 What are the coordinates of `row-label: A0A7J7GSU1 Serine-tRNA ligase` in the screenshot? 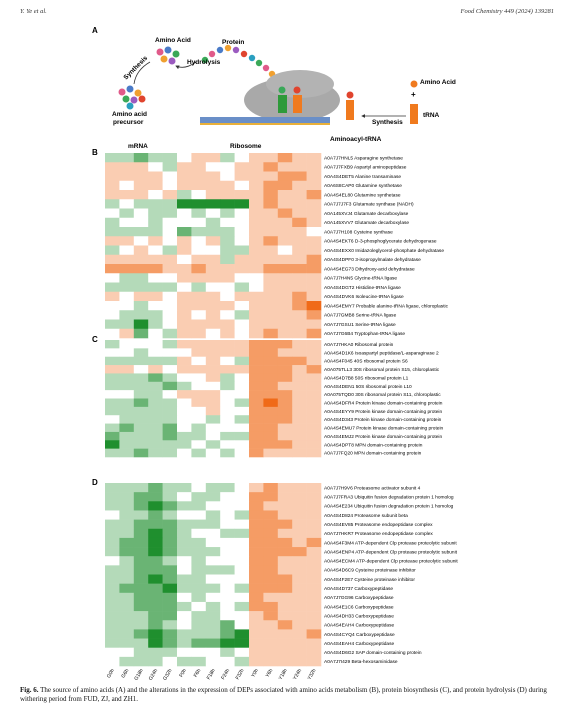 It's located at (360, 325).